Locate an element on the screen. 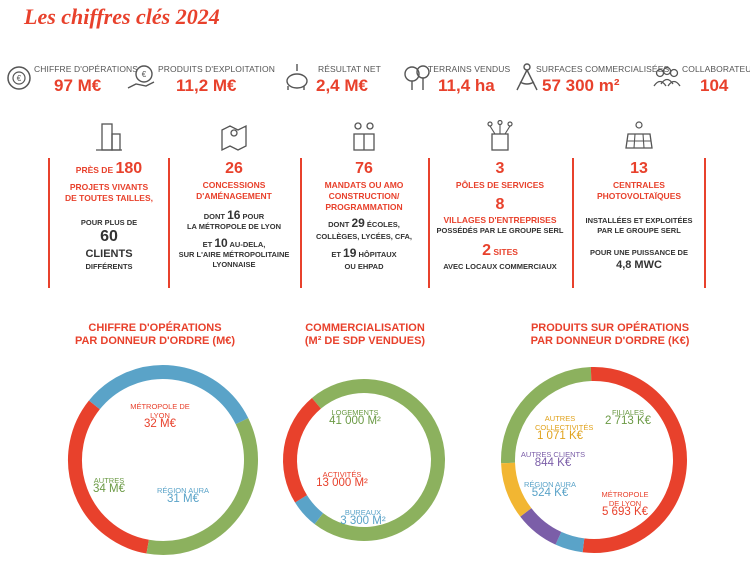 The image size is (750, 563). kpi-resultat-net: RÉSULTAT NET 2,4 M€ is located at coordinates (337, 80).